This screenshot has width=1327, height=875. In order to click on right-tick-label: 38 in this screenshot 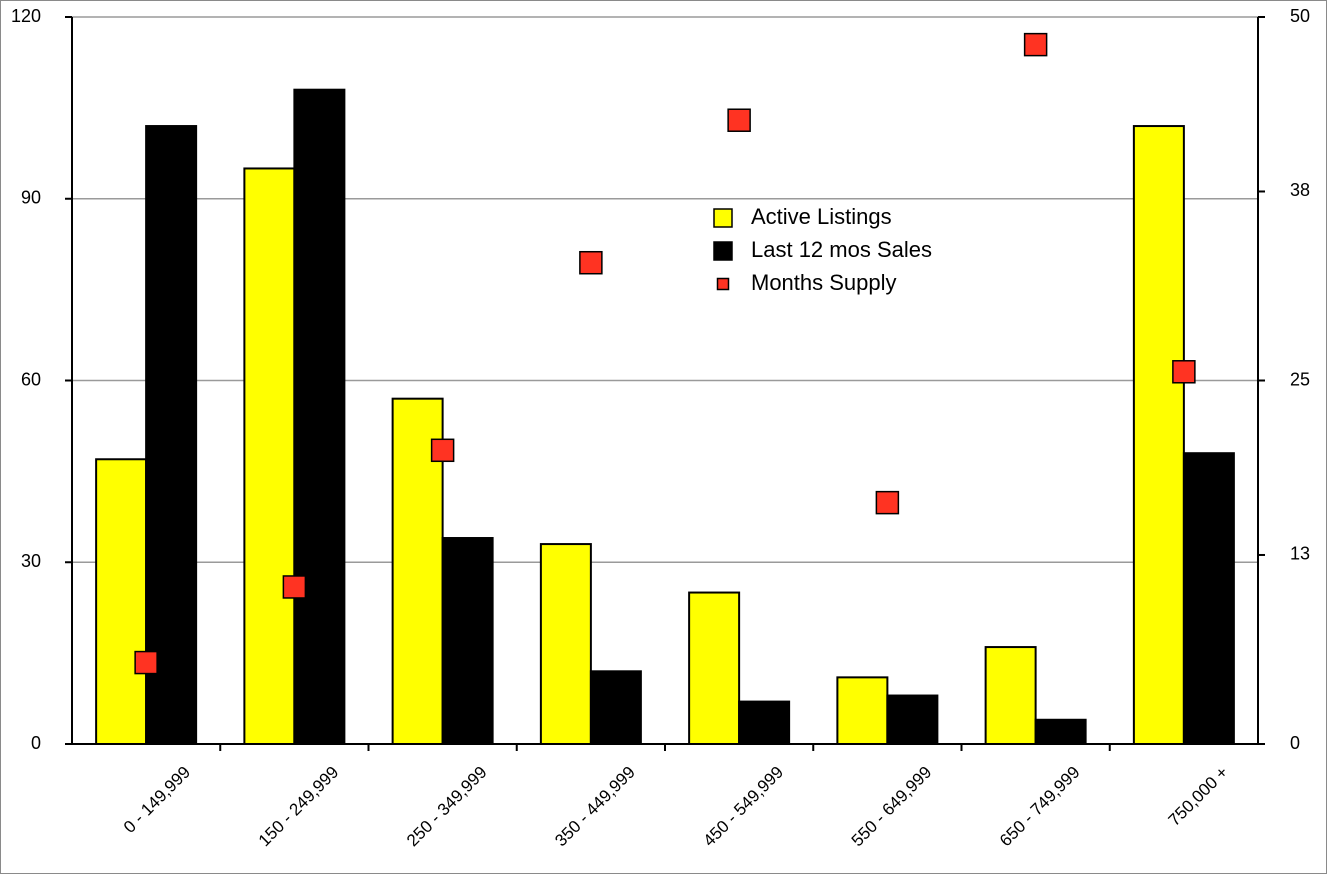, I will do `click(1300, 190)`.